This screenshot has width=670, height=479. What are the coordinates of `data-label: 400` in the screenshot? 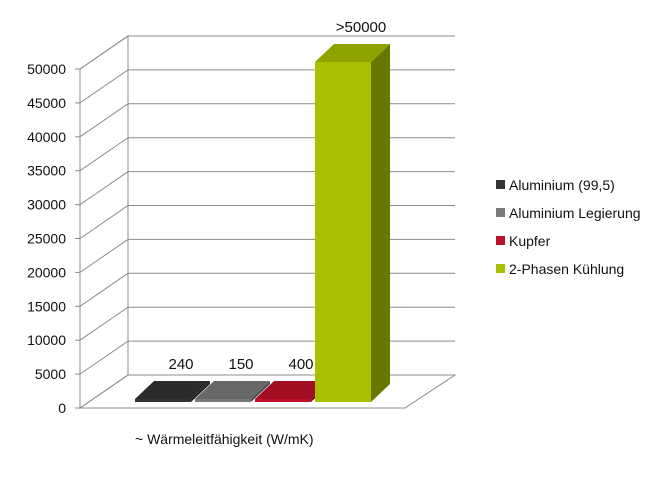 It's located at (300, 364).